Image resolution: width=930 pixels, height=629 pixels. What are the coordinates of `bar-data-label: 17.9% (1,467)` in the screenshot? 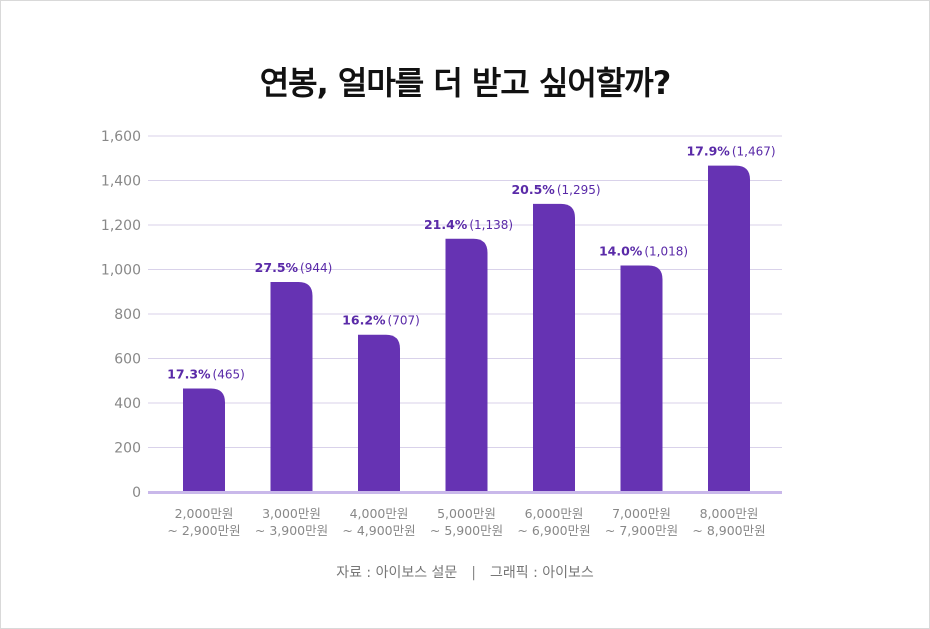 It's located at (730, 151).